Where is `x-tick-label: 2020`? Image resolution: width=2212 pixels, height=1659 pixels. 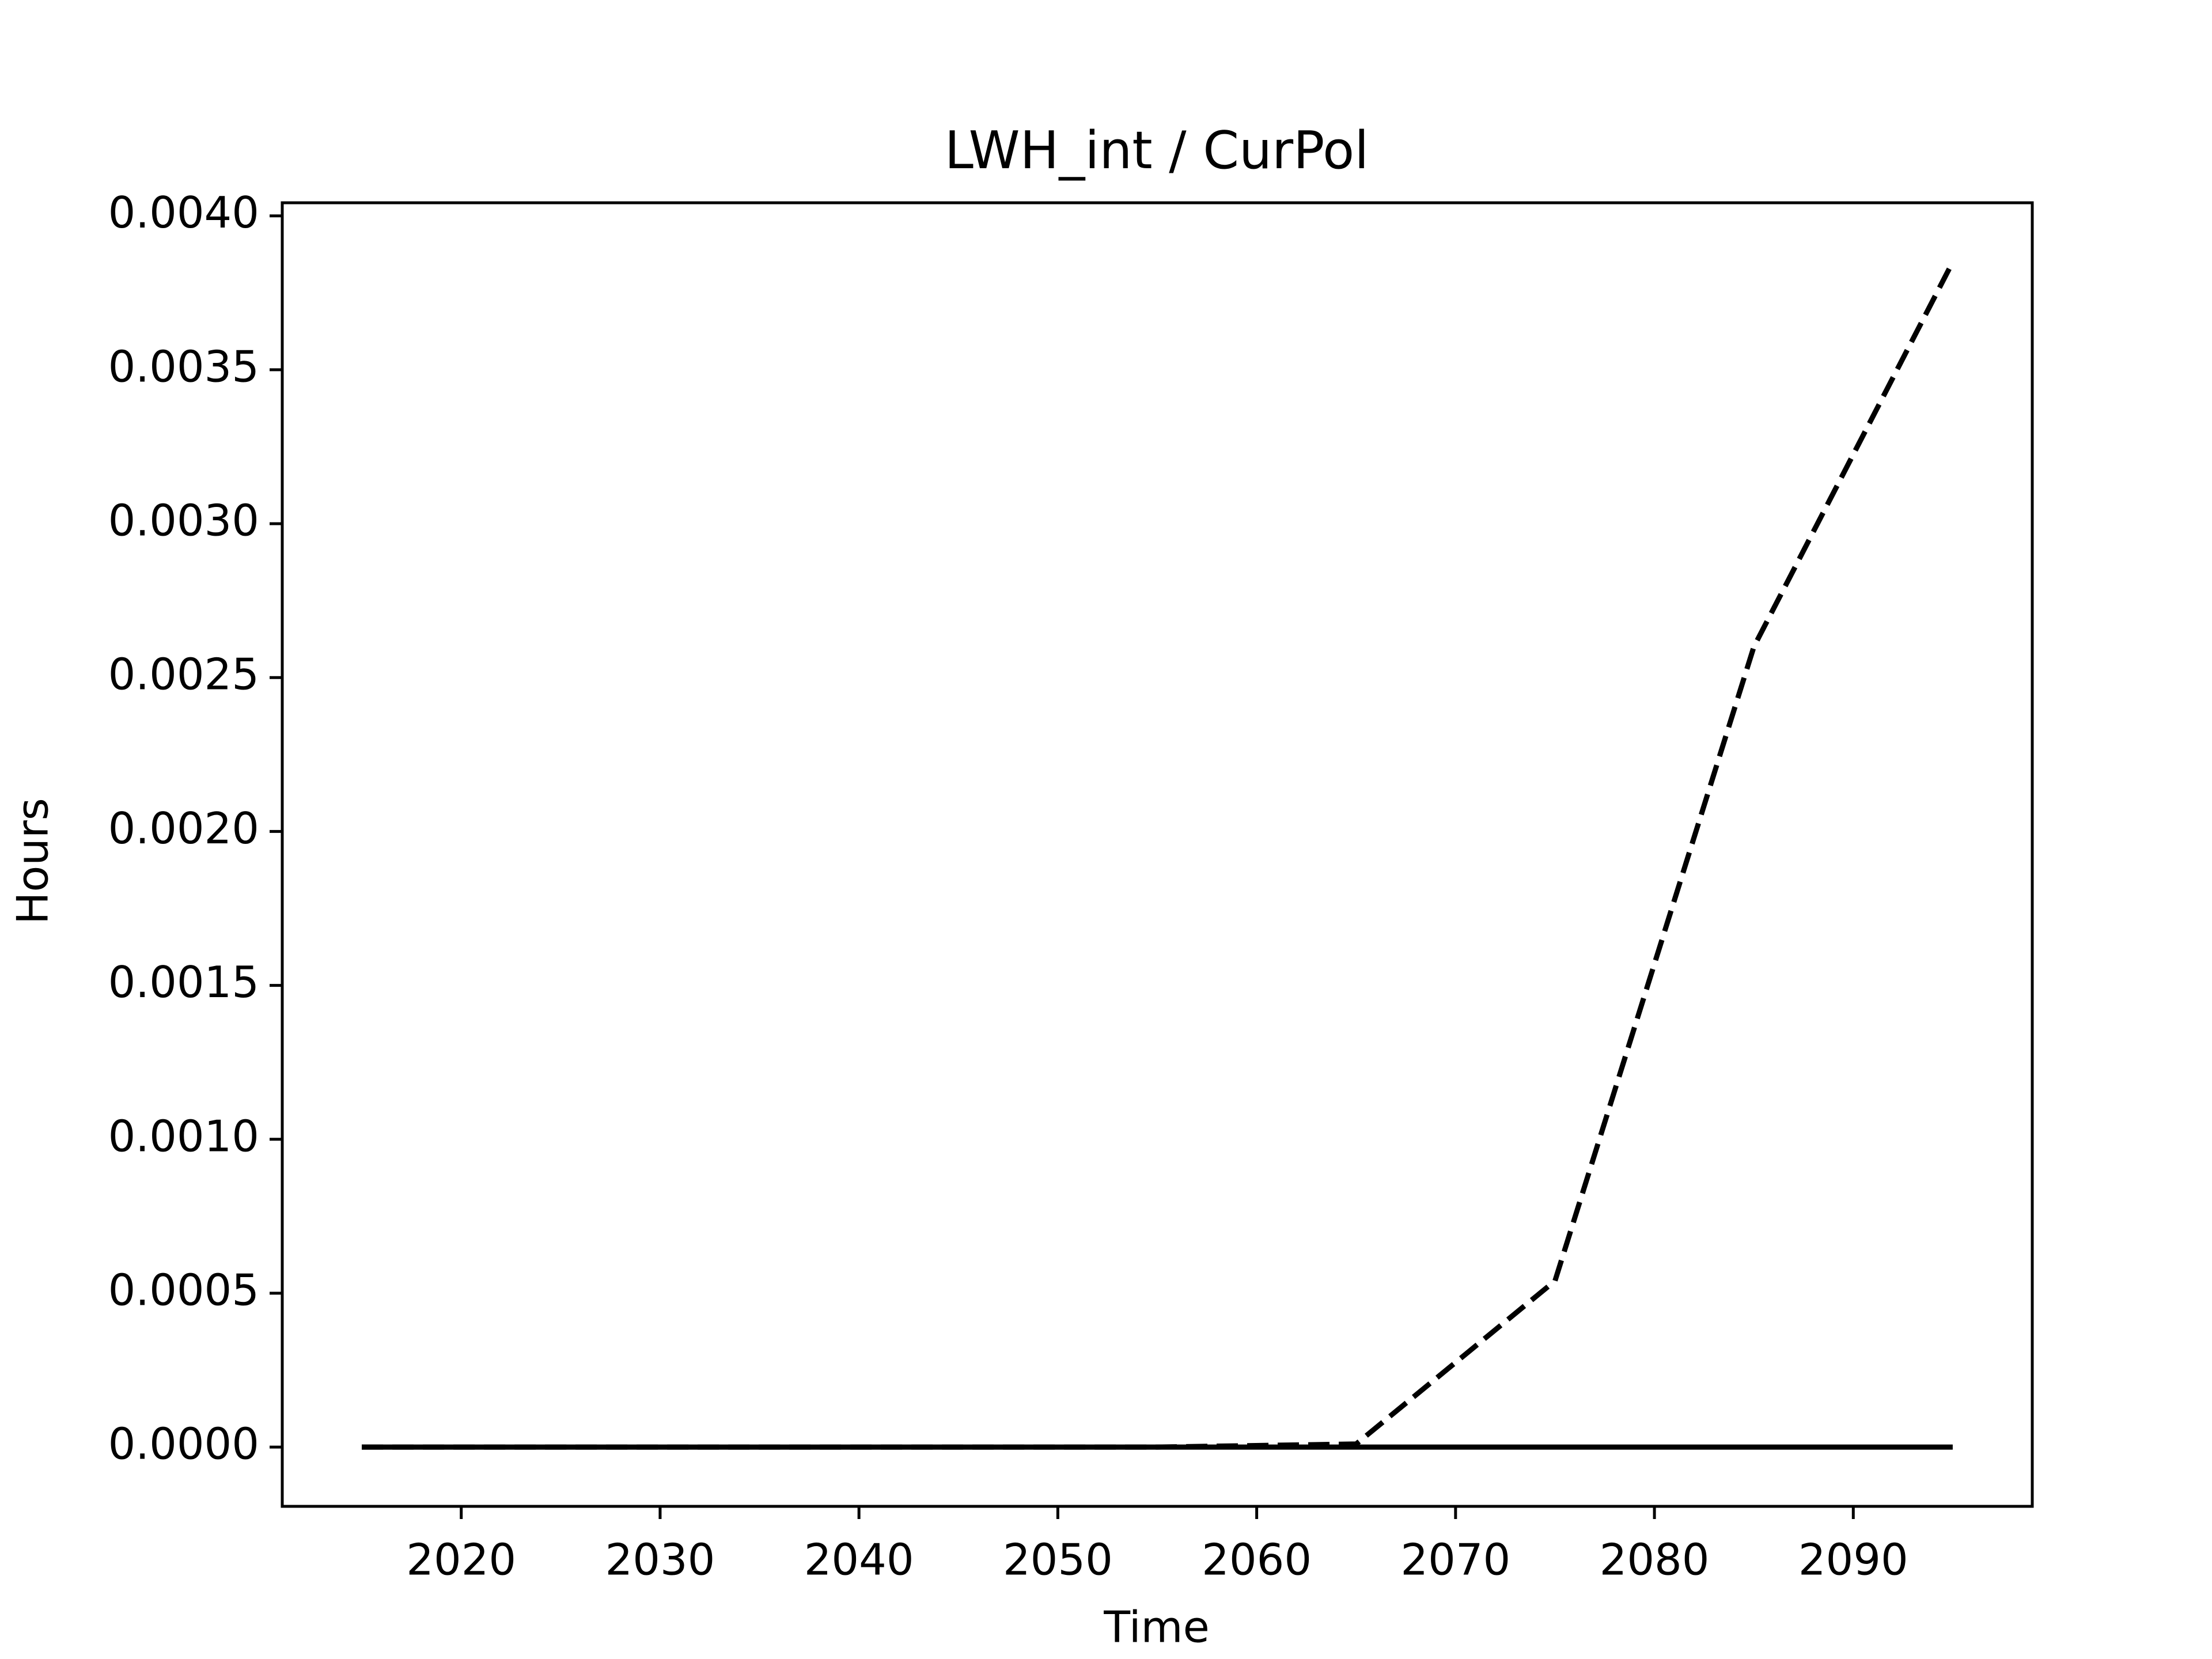
x-tick-label: 2020 is located at coordinates (461, 1560).